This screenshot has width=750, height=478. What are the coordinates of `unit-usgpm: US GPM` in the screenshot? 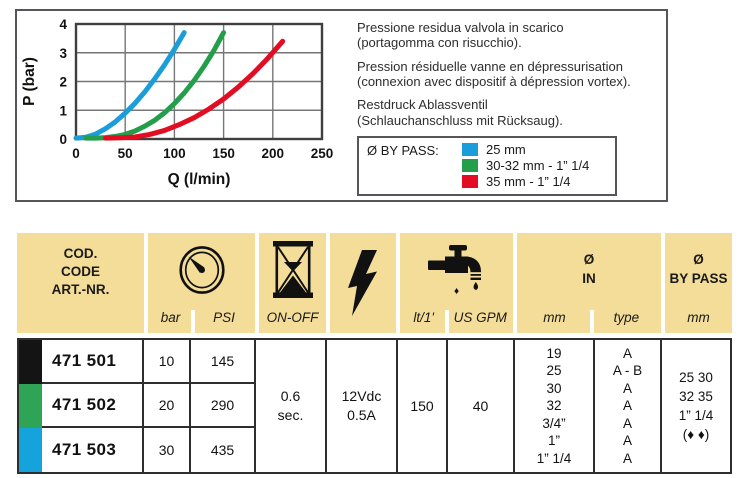 It's located at (480, 317).